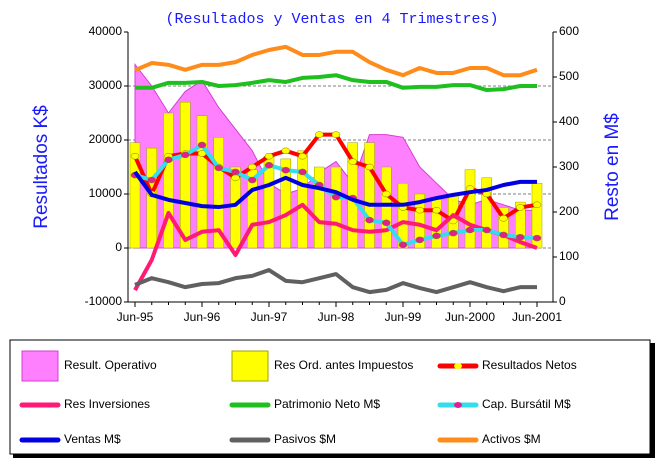 The image size is (665, 461). What do you see at coordinates (106, 85) in the screenshot?
I see `y-tick-label: 30000` at bounding box center [106, 85].